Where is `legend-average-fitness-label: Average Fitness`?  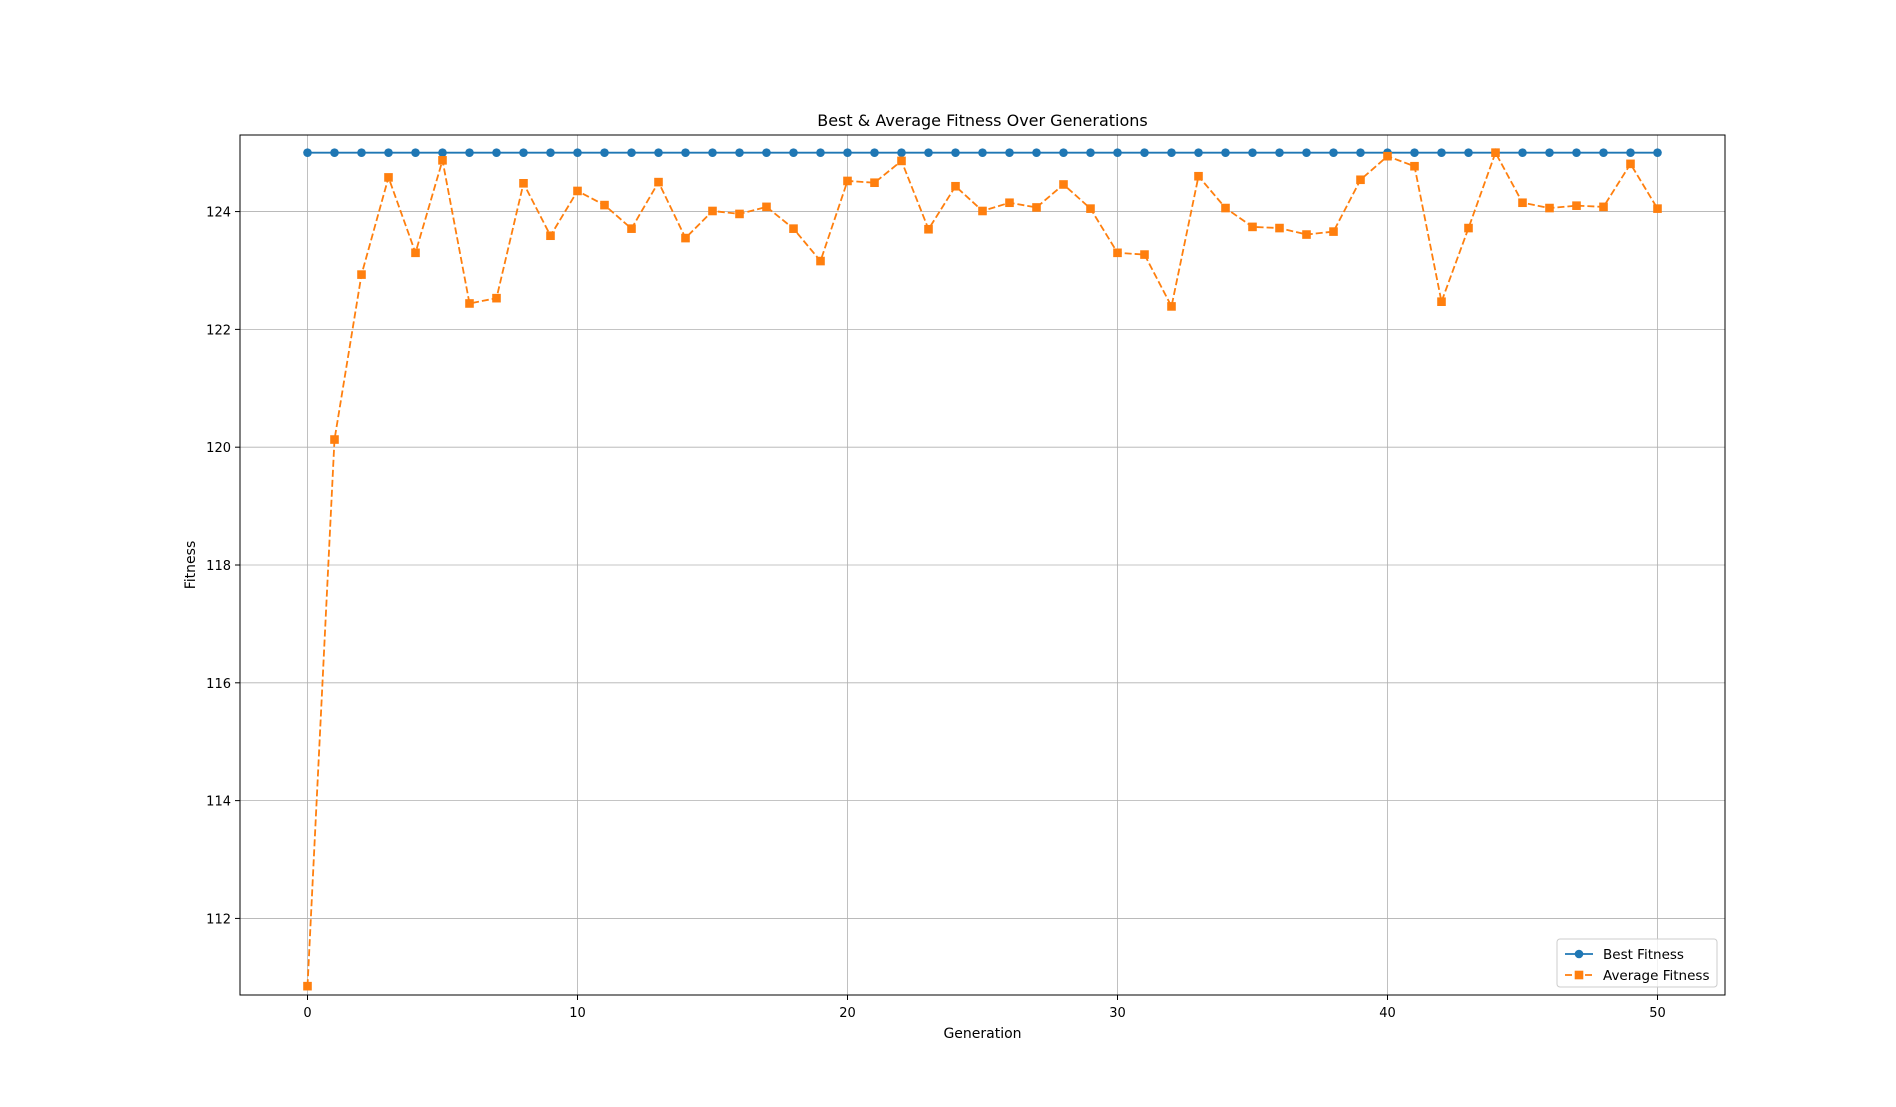
legend-average-fitness-label: Average Fitness is located at coordinates (1656, 976).